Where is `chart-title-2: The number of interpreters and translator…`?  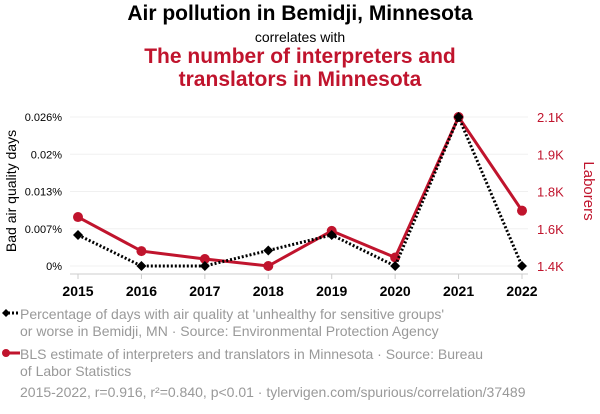
chart-title-2: The number of interpreters and translator… is located at coordinates (300, 68).